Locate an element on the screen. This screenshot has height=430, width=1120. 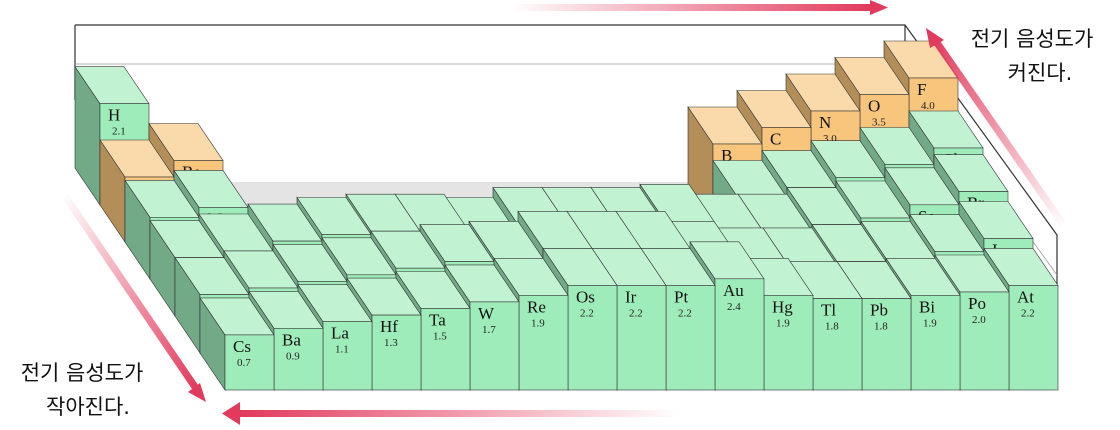
element-symbol: Hg is located at coordinates (782, 306).